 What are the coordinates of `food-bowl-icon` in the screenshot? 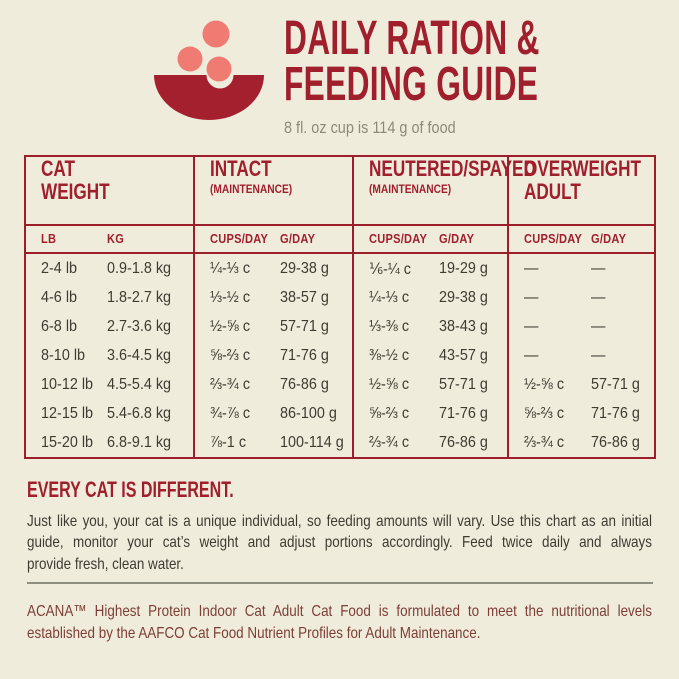 It's located at (209, 70).